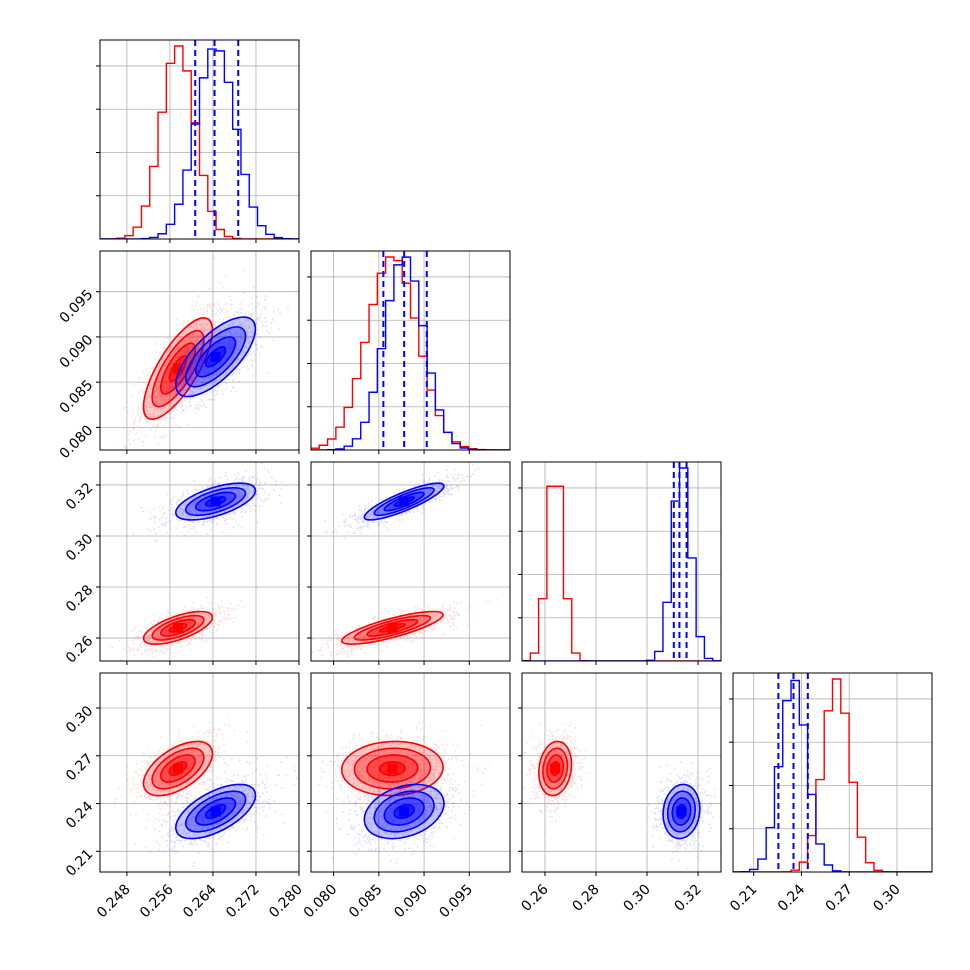  Describe the element at coordinates (366, 902) in the screenshot. I see `x-tick-label: 0.085` at that location.